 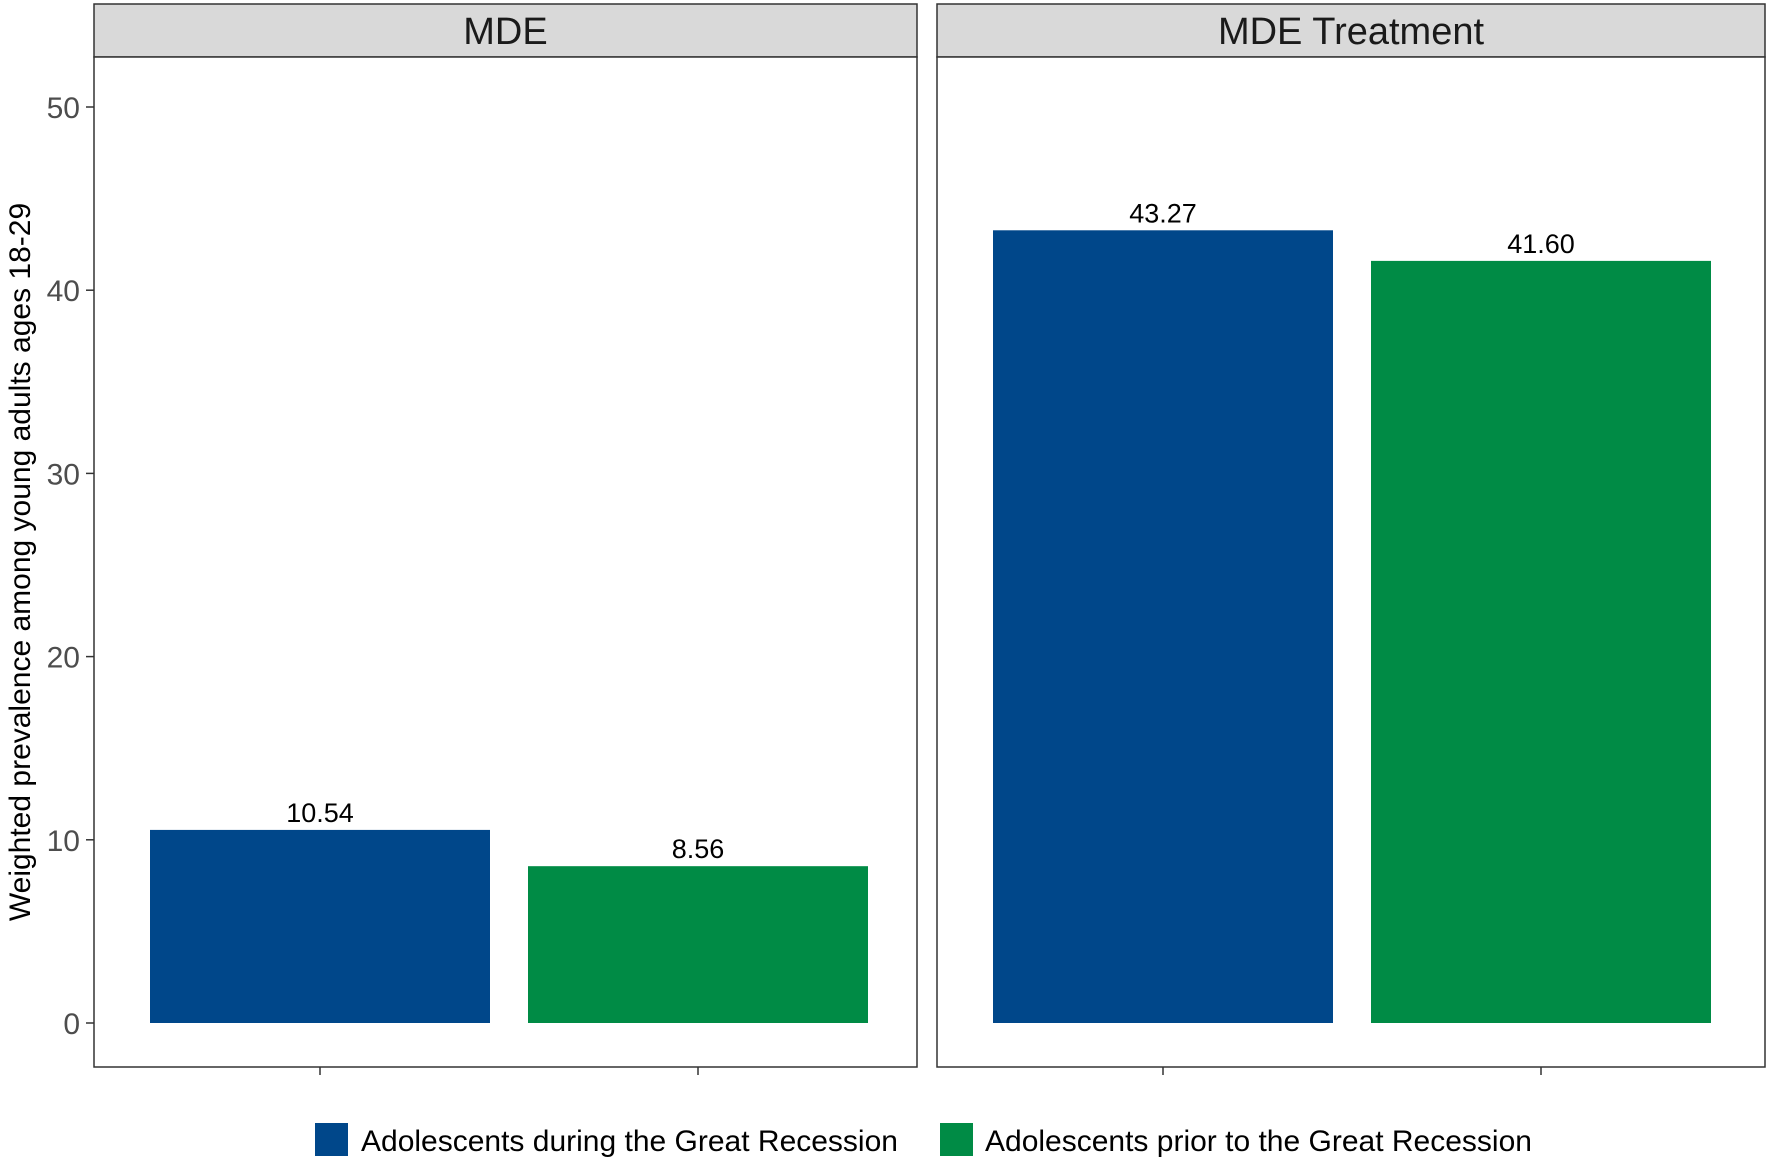 I want to click on data-label: 10.54, so click(x=320, y=813).